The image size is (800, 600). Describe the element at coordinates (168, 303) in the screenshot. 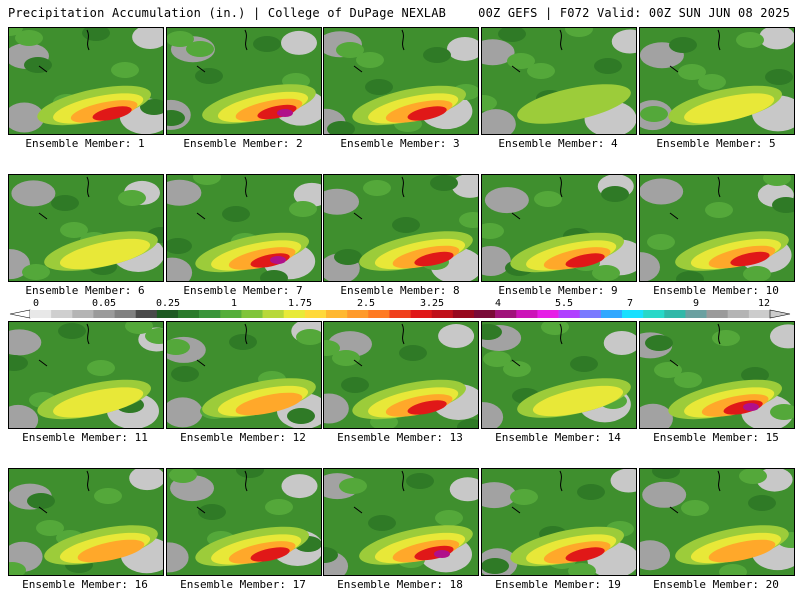

I see `colorbar-label: 0.25` at that location.